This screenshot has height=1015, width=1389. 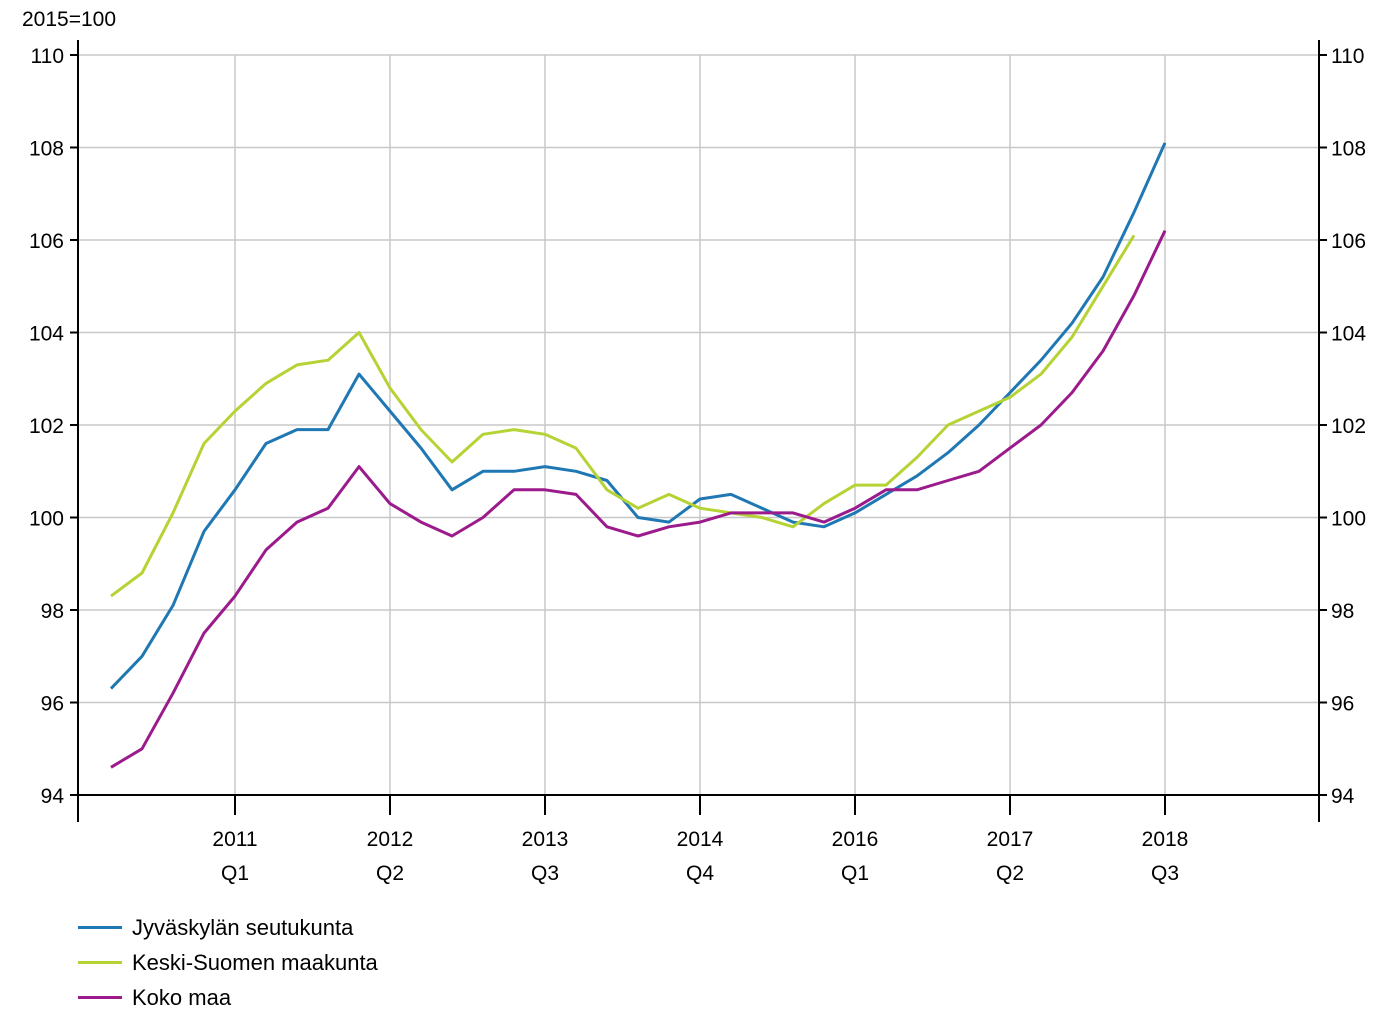 I want to click on y-tick-label-right: 94, so click(x=1343, y=796).